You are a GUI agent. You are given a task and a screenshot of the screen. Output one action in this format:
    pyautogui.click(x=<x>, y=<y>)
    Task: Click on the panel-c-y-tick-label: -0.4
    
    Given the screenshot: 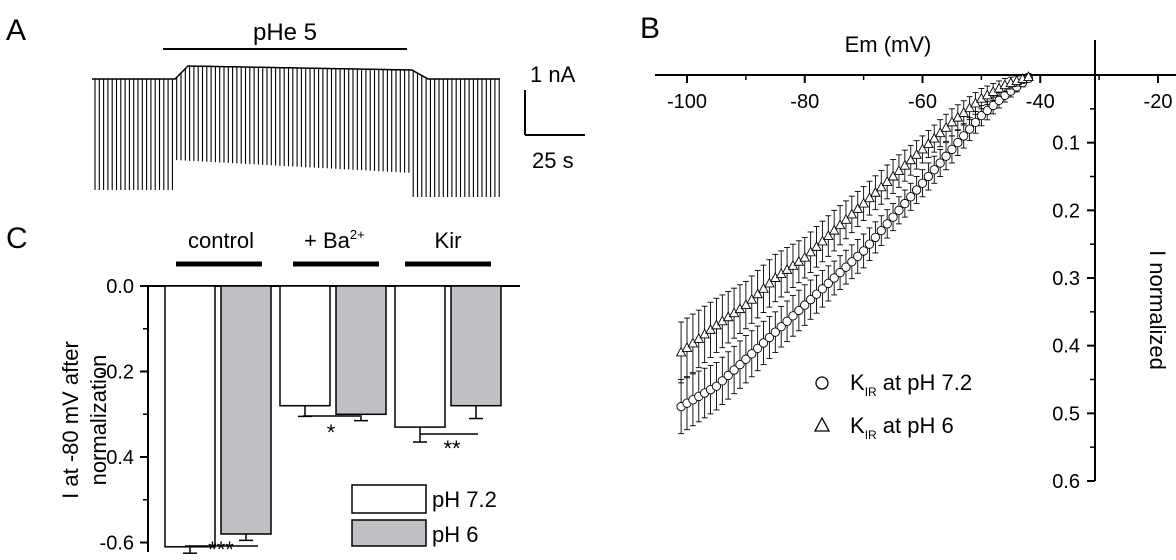 What is the action you would take?
    pyautogui.click(x=117, y=458)
    